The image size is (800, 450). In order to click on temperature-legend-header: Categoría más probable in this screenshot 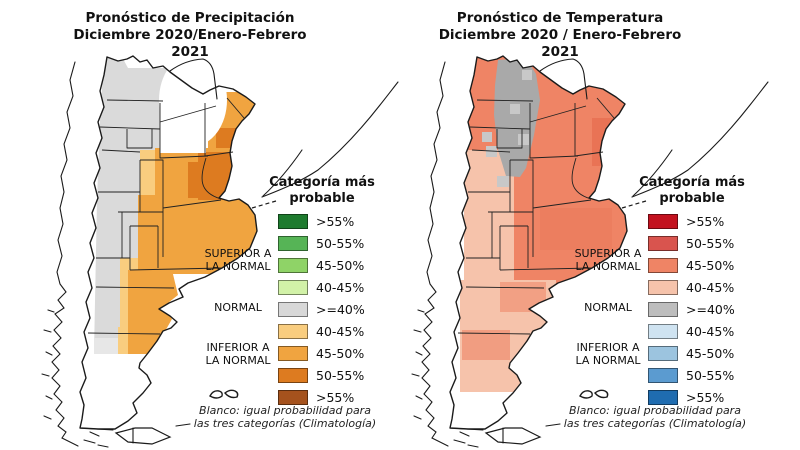, I will do `click(692, 190)`.